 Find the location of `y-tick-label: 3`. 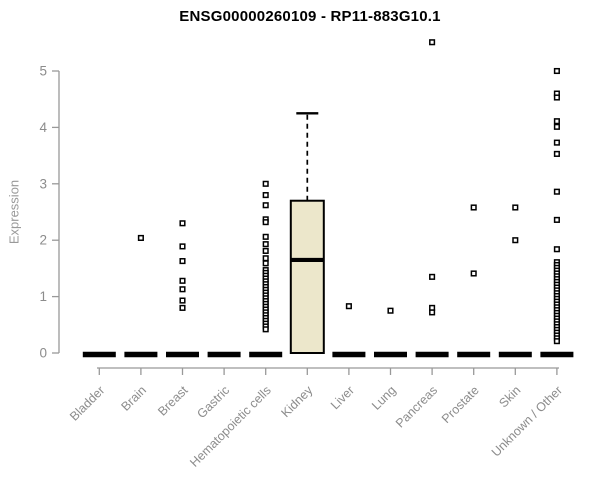

y-tick-label: 3 is located at coordinates (43, 183).